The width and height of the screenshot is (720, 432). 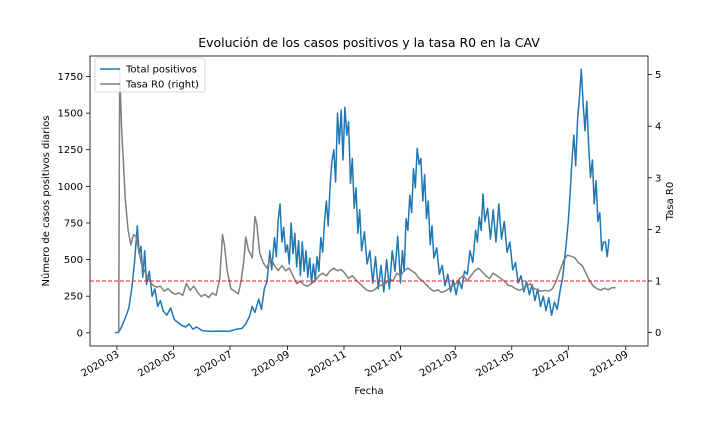 I want to click on x-tick-label: 2021-09, so click(x=610, y=364).